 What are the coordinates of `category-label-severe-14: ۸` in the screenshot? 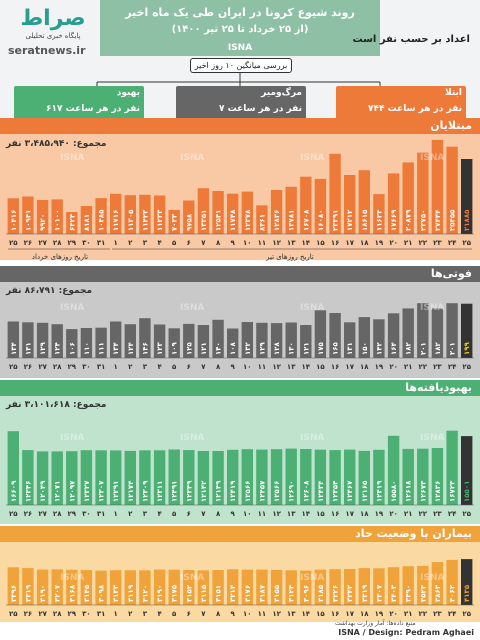 It's located at (218, 614).